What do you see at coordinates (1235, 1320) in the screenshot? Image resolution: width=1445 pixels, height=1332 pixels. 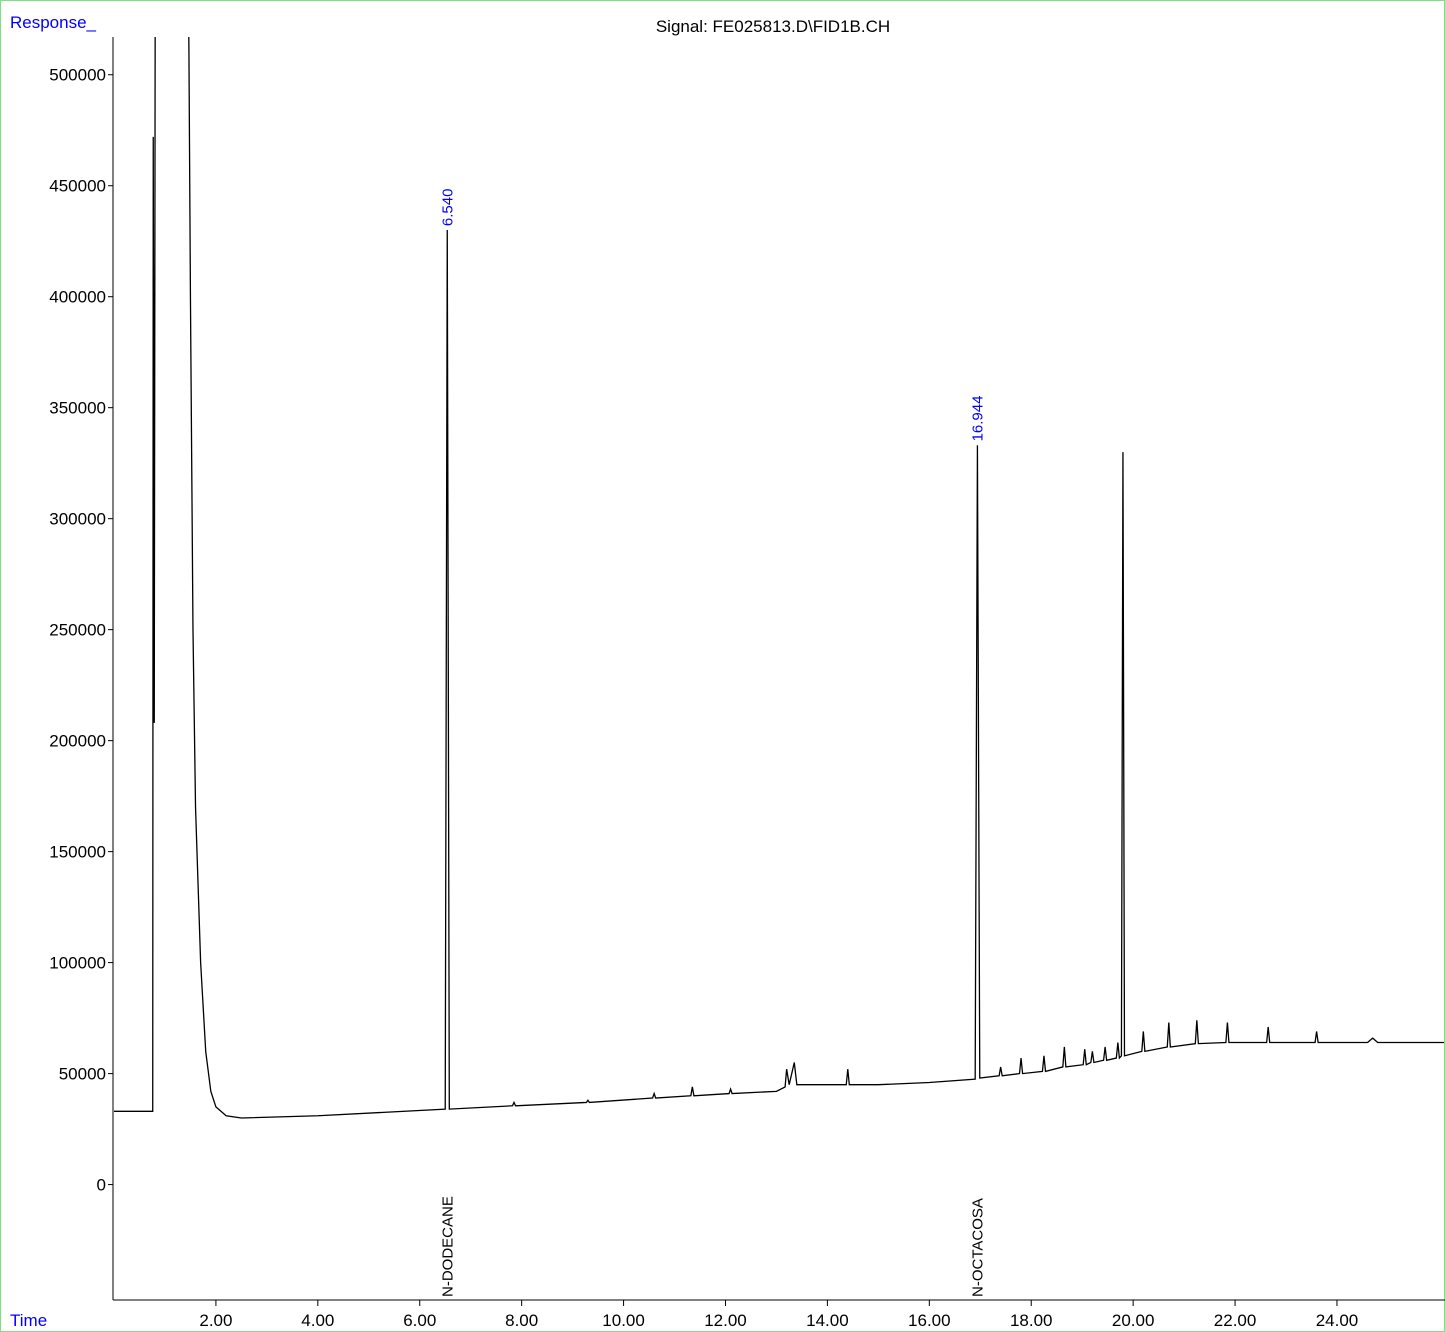 I see `x-tick-label: 22.00` at bounding box center [1235, 1320].